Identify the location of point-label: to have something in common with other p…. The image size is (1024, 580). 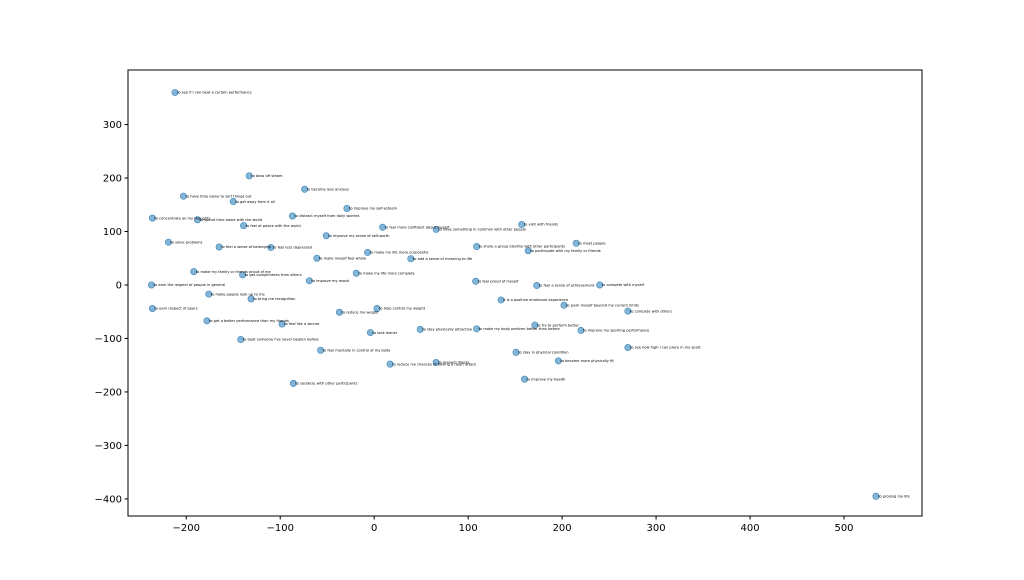
(482, 230).